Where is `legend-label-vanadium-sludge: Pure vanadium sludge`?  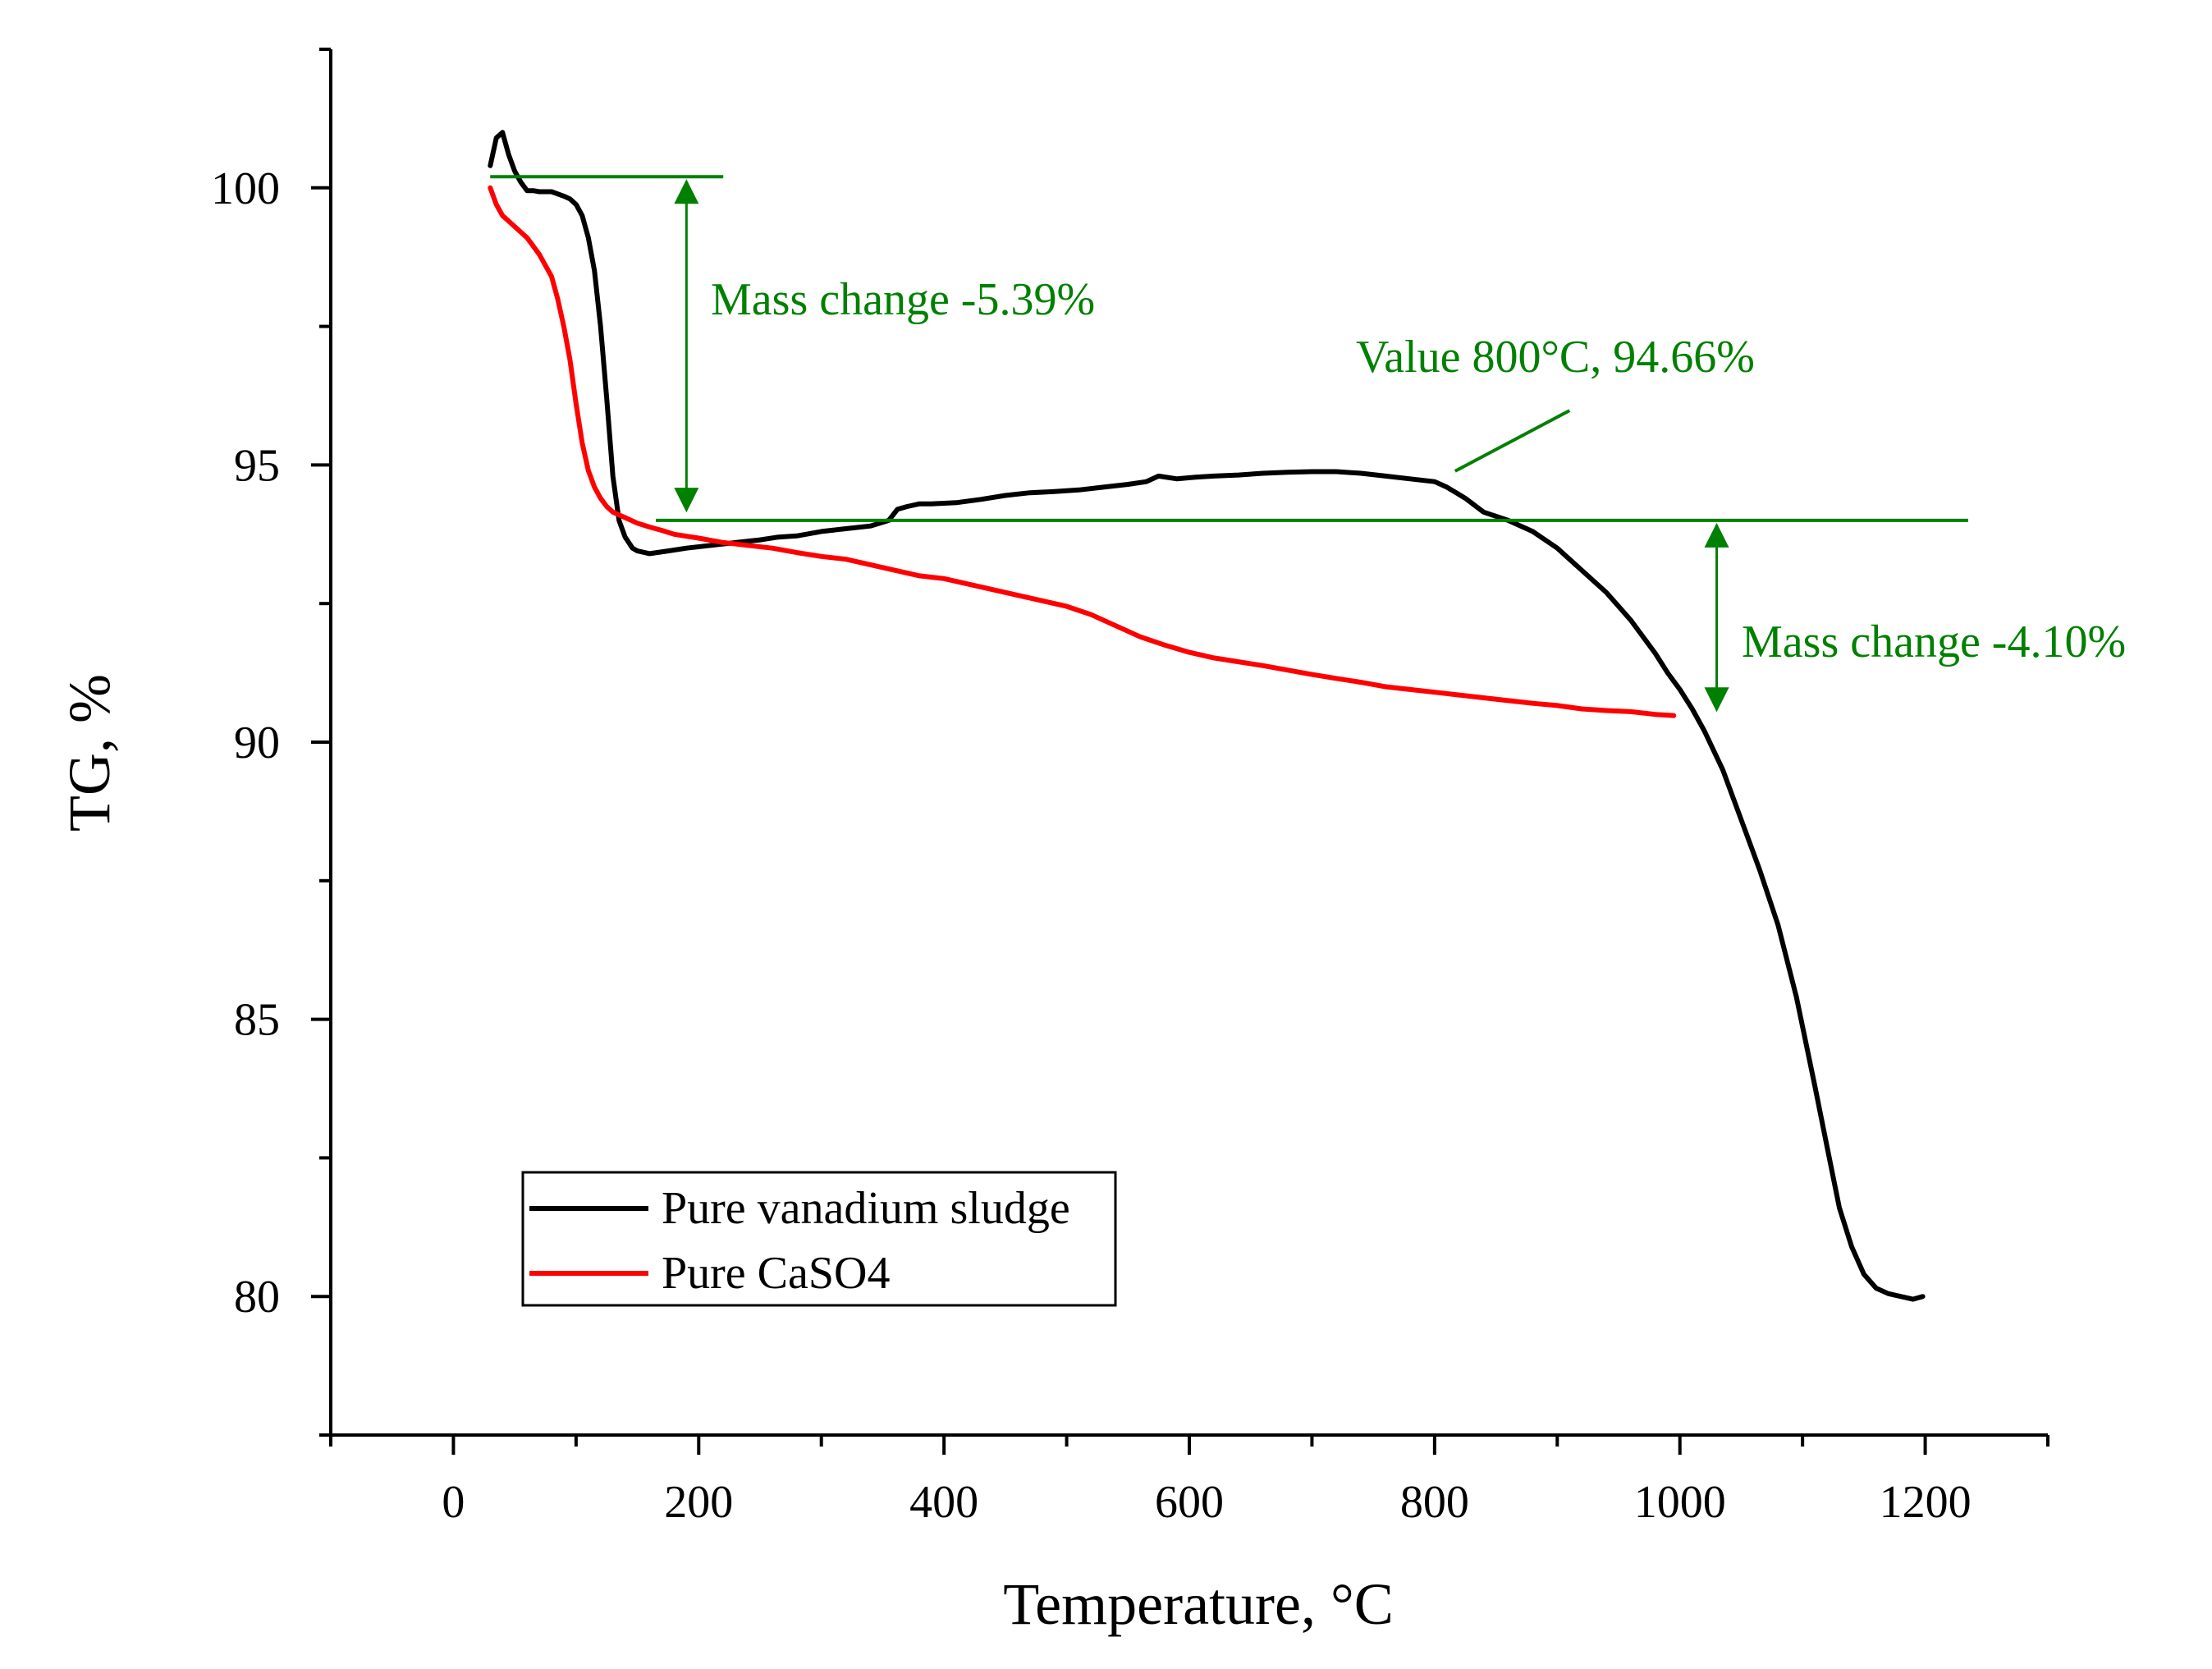
legend-label-vanadium-sludge: Pure vanadium sludge is located at coordinates (866, 1208).